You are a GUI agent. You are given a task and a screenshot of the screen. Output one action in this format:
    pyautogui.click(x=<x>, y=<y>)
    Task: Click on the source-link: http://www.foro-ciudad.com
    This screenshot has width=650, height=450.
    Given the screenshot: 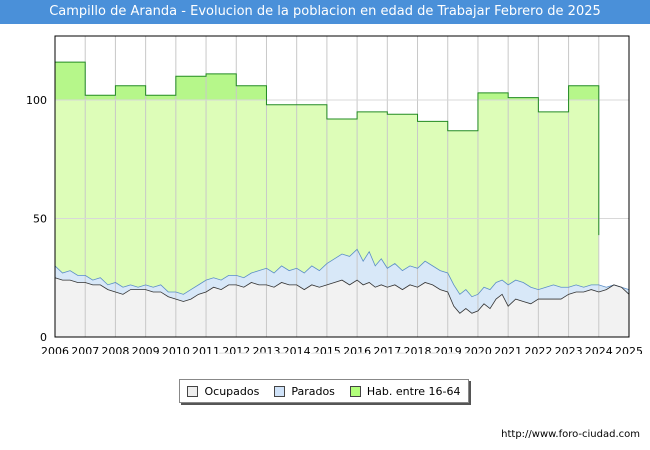 What is the action you would take?
    pyautogui.click(x=570, y=434)
    